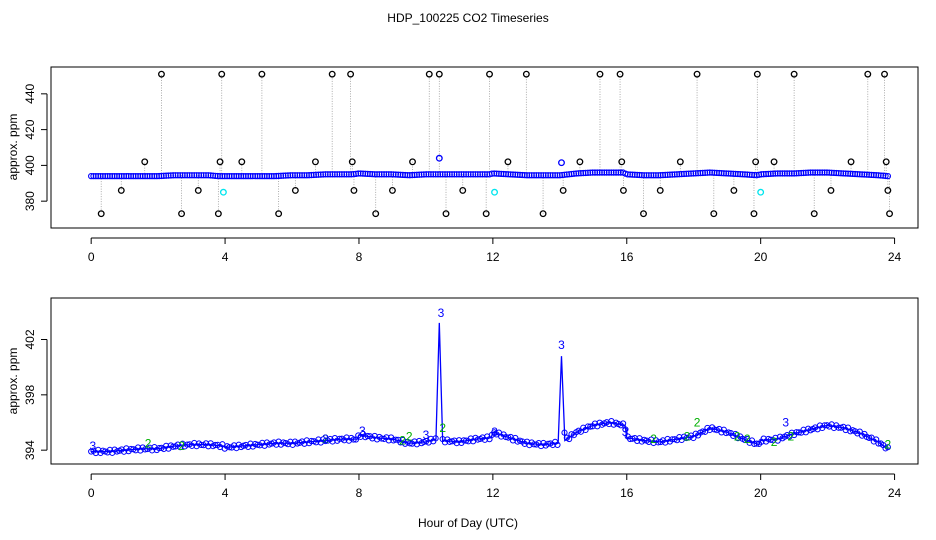 The height and width of the screenshot is (540, 936). Describe the element at coordinates (885, 176) in the screenshot. I see `baseline-point` at that location.